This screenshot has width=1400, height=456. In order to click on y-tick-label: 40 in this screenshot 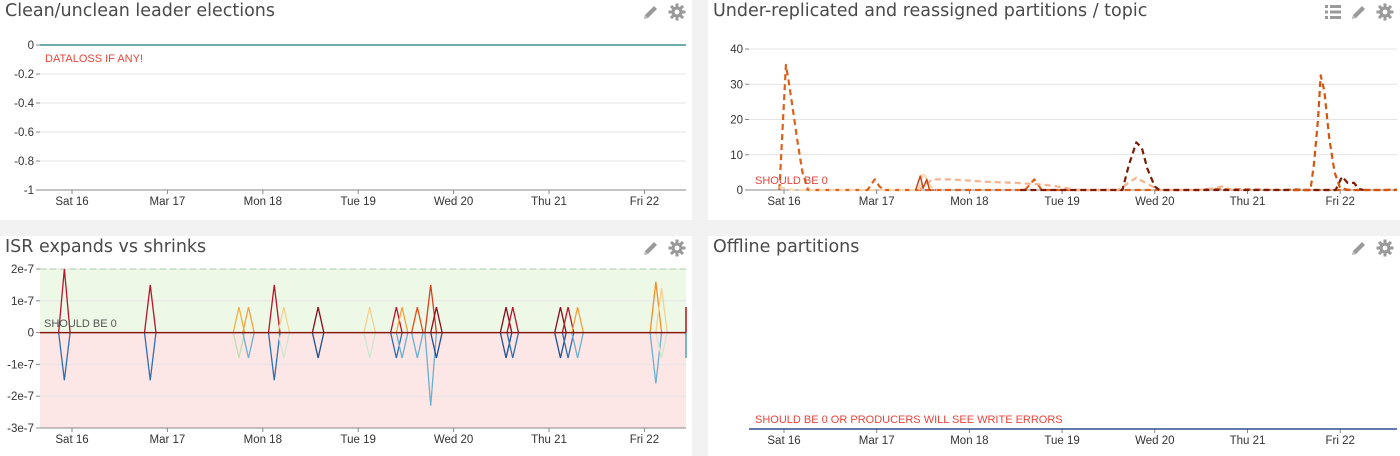, I will do `click(736, 50)`.